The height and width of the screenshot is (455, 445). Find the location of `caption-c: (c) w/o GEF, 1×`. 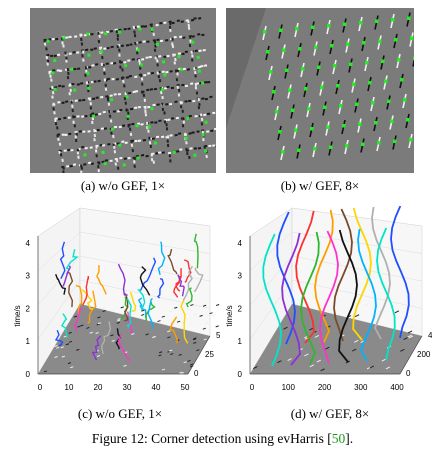

caption-c: (c) w/o GEF, 1× is located at coordinates (120, 413).